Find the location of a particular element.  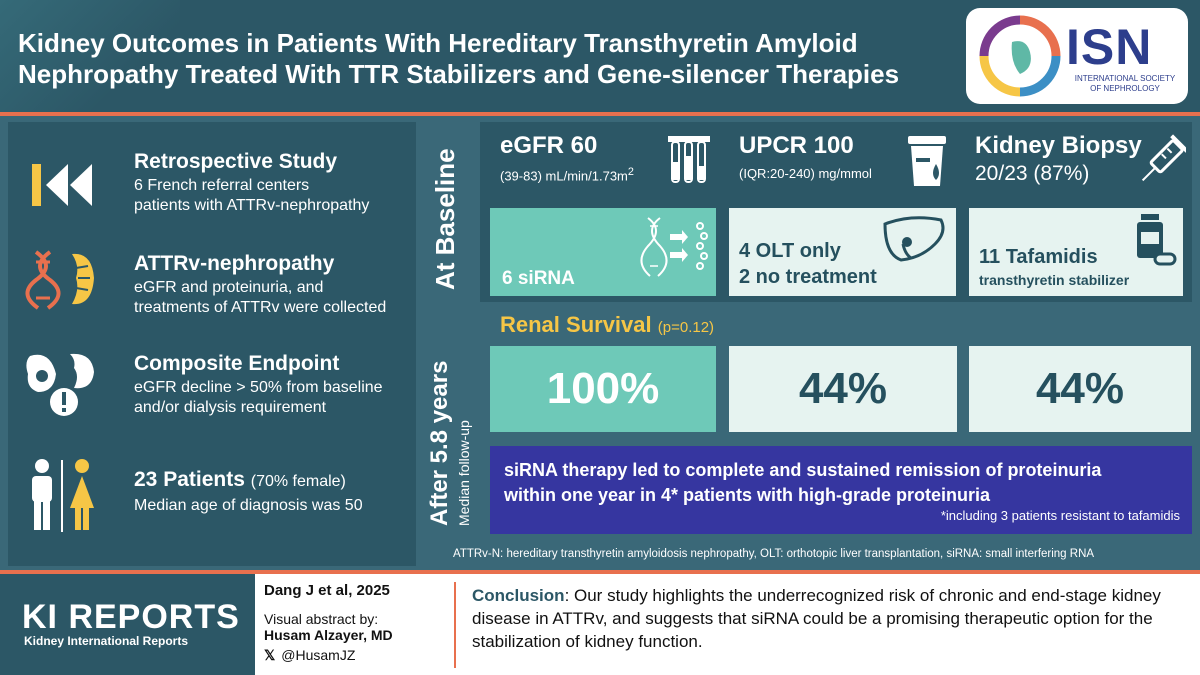

renal-survival-title: Renal Survival (p=0.12) is located at coordinates (607, 324).